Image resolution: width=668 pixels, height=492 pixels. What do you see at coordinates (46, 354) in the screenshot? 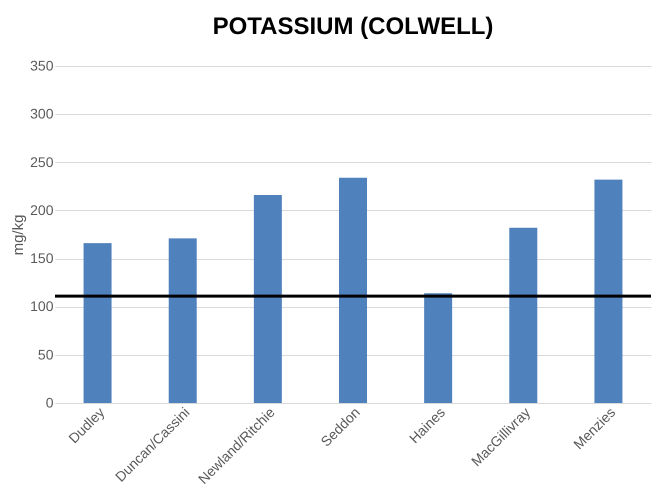
I see `y-tick-label: 50` at bounding box center [46, 354].